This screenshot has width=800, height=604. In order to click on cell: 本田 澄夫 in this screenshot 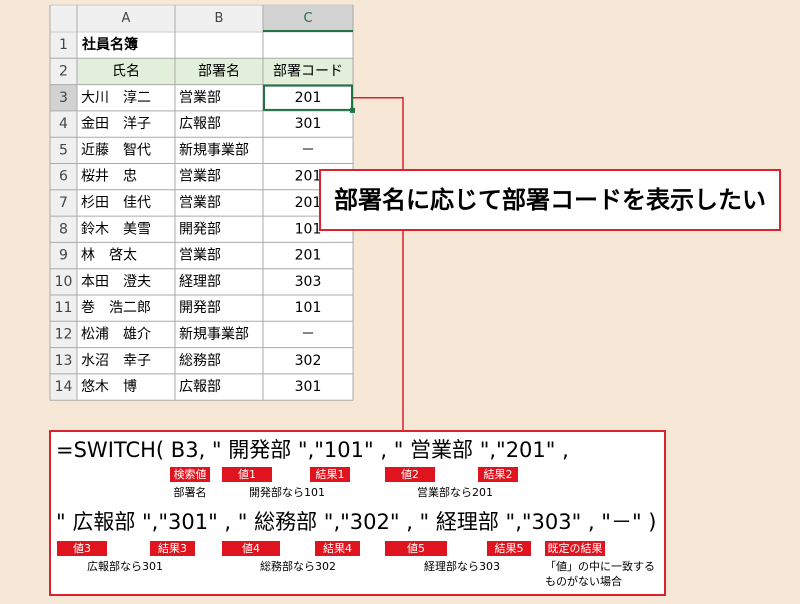, I will do `click(116, 282)`.